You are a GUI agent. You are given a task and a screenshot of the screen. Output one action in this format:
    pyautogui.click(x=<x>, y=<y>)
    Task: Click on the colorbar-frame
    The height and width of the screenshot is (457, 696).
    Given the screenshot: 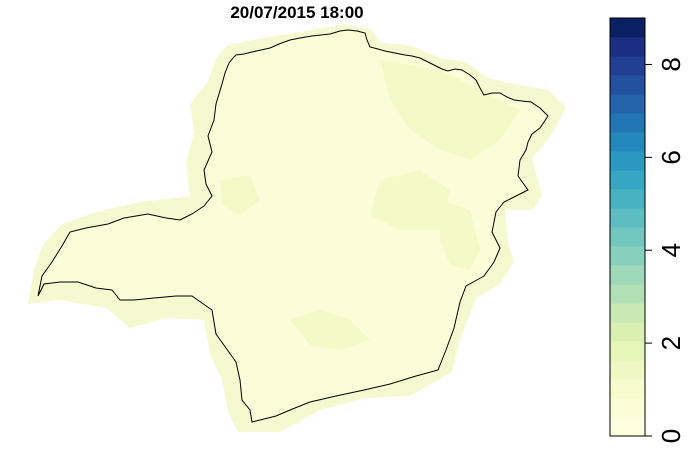 What is the action you would take?
    pyautogui.click(x=627, y=227)
    